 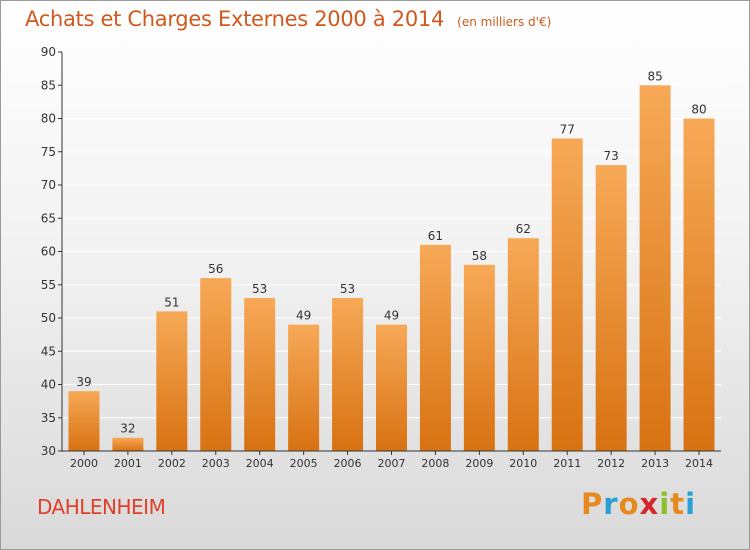 What do you see at coordinates (101, 507) in the screenshot?
I see `commune-name: DAHLENHEIM` at bounding box center [101, 507].